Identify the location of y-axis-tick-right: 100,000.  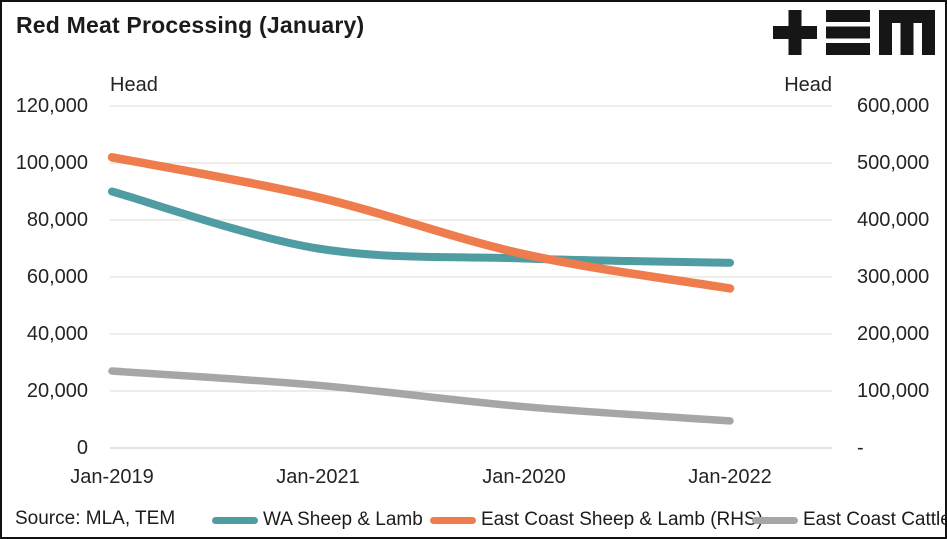
(893, 391).